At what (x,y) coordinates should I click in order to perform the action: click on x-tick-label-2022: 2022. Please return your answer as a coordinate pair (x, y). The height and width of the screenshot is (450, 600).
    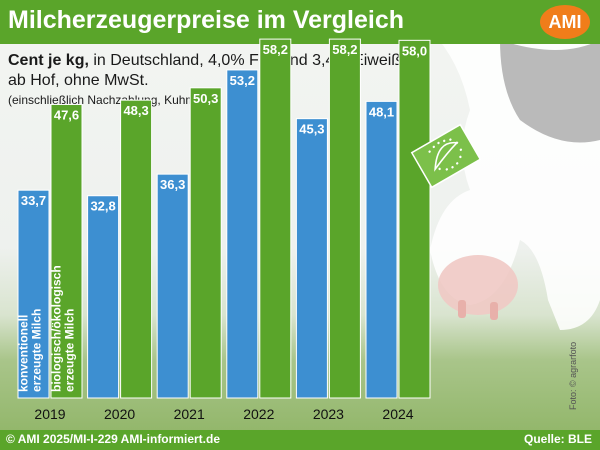
    Looking at the image, I should click on (258, 414).